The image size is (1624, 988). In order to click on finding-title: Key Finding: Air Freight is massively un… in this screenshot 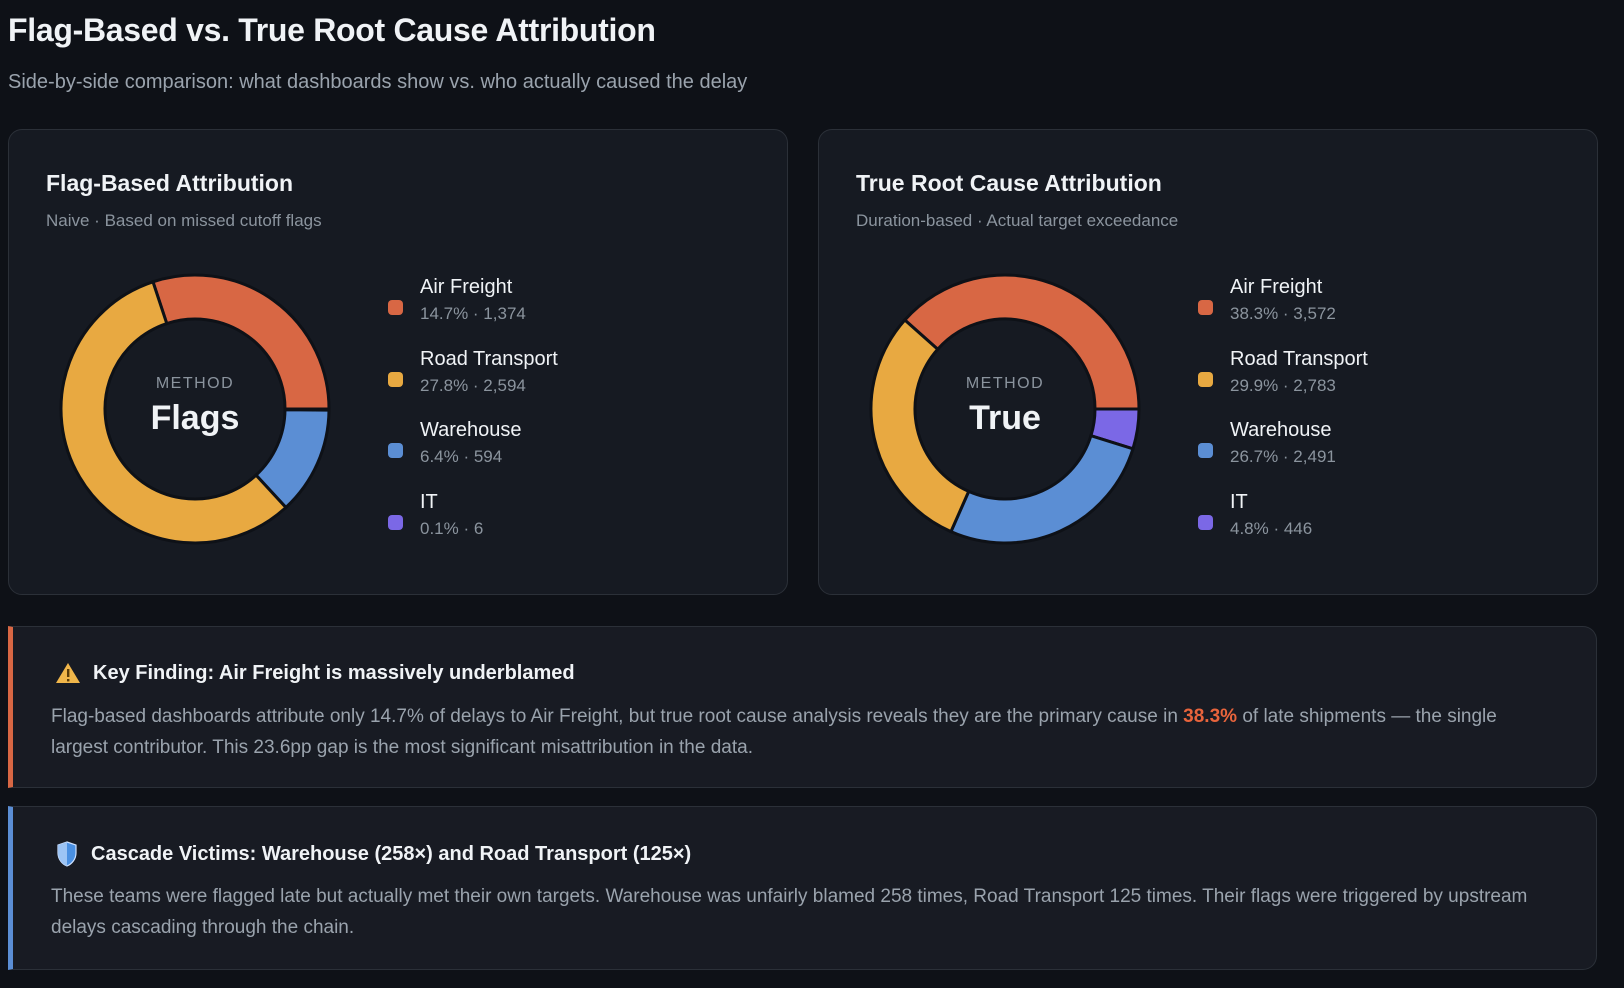, I will do `click(334, 672)`.